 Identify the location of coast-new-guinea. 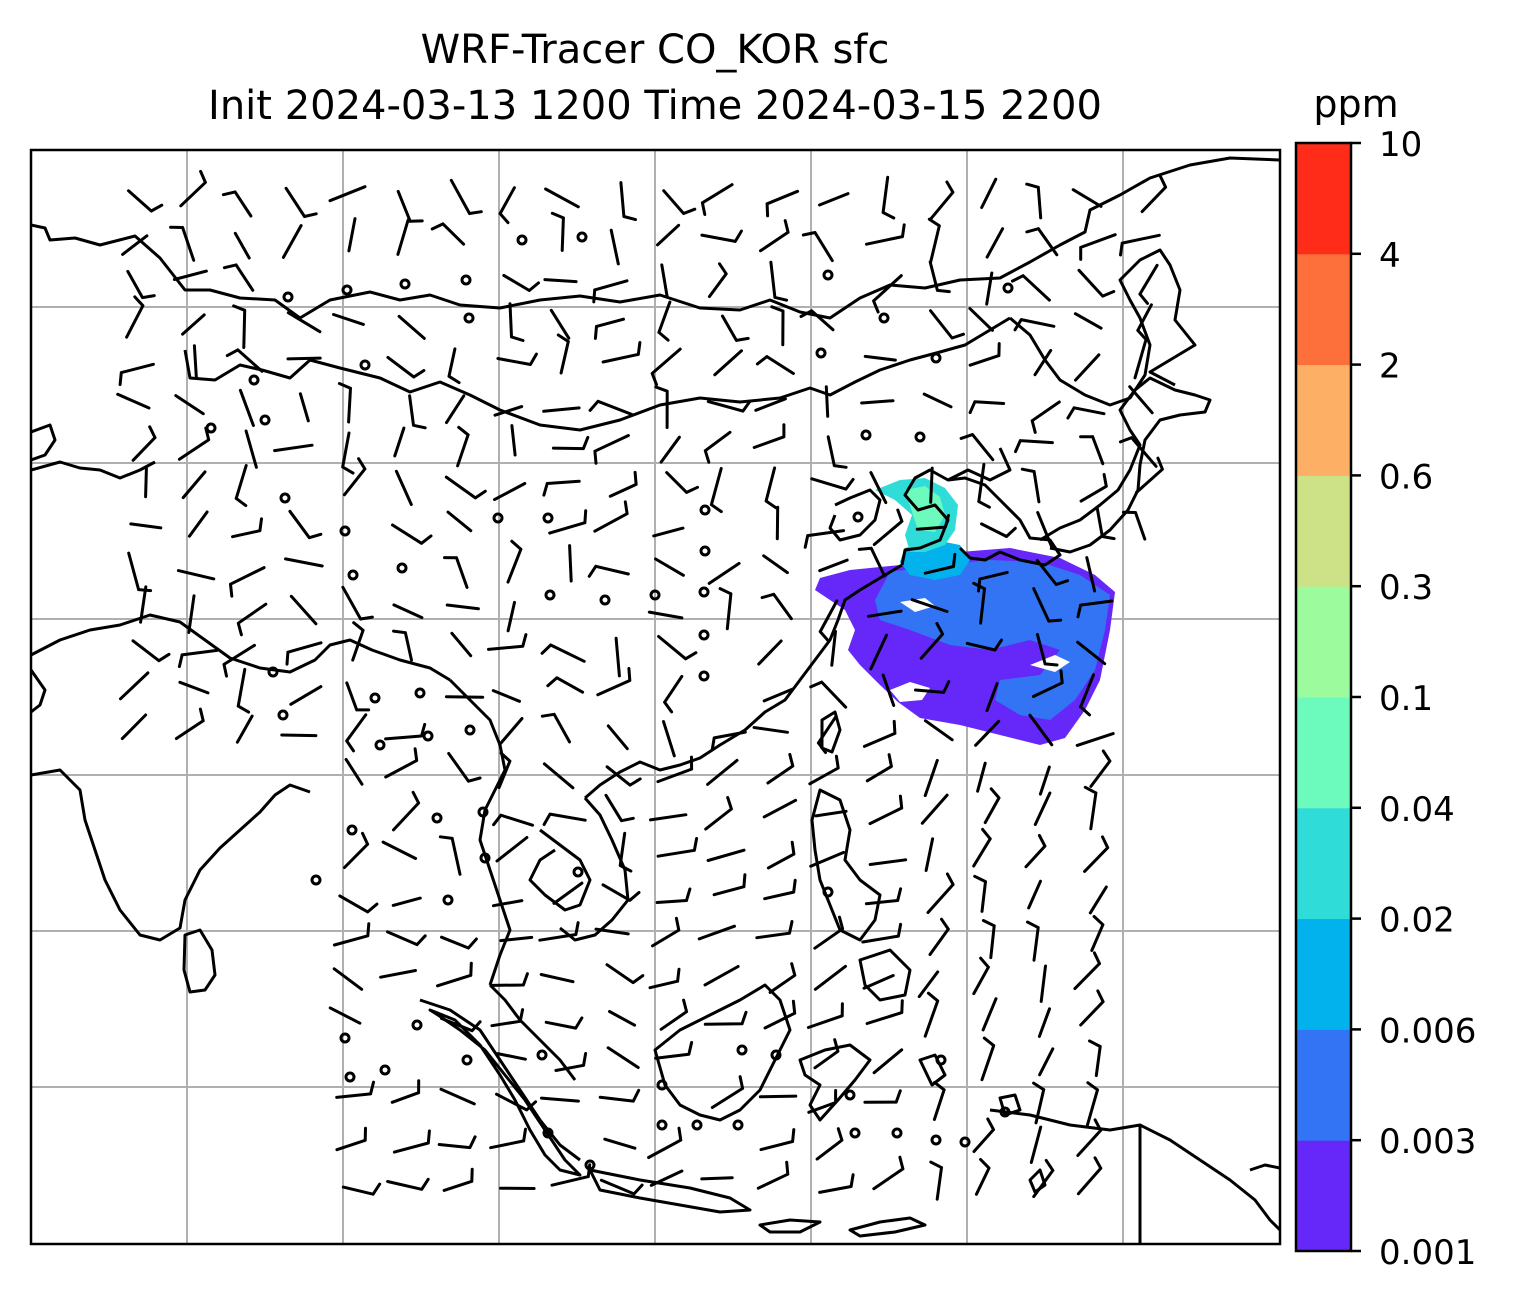
(1134, 1176).